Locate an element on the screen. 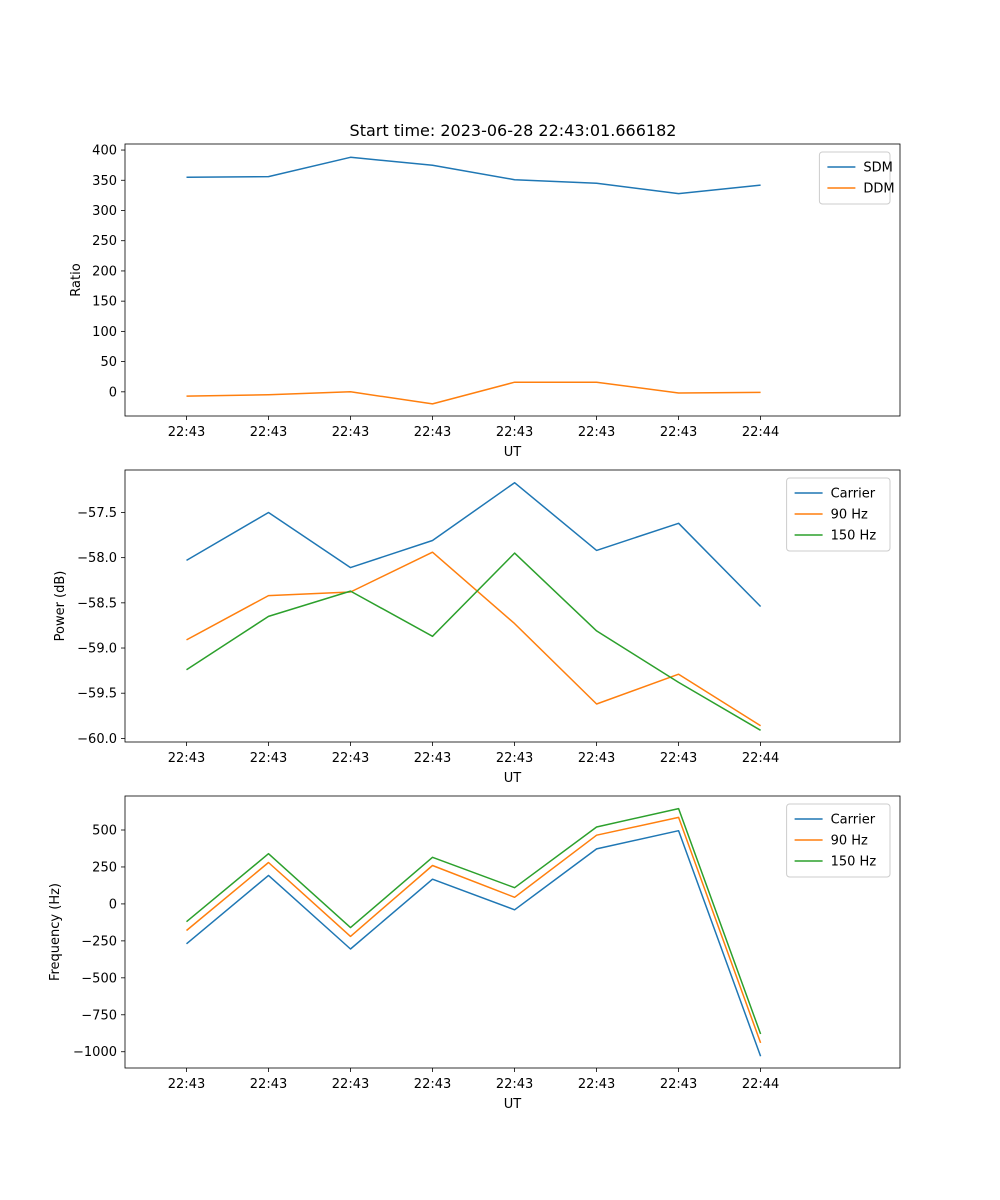 The width and height of the screenshot is (1000, 1200). y-tick-label: 350 is located at coordinates (104, 181).